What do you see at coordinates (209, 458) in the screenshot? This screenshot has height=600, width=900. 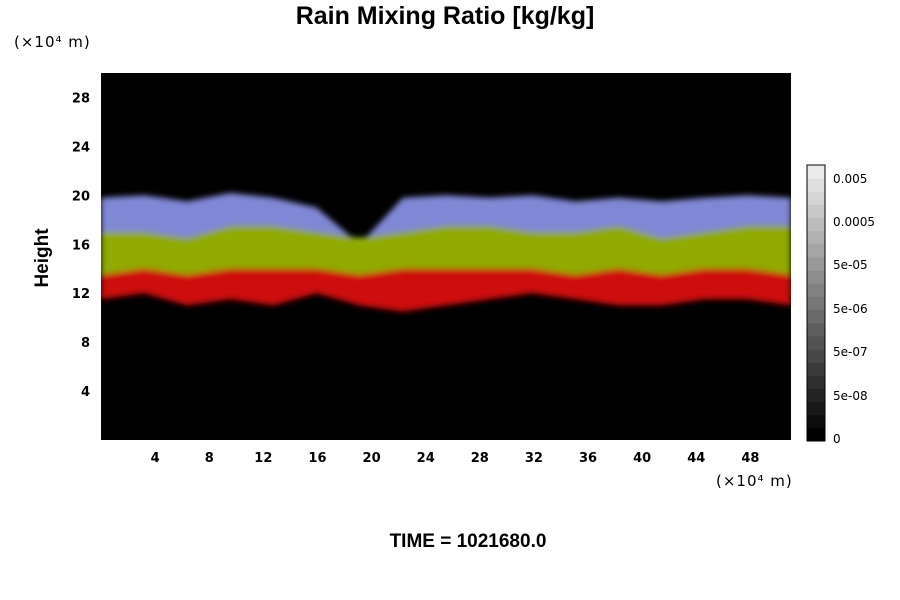 I see `x-tick-label: 8` at bounding box center [209, 458].